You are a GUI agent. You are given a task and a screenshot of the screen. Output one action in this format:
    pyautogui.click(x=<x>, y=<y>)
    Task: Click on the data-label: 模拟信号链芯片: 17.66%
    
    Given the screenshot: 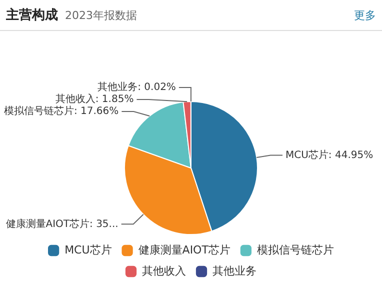 What is the action you would take?
    pyautogui.click(x=61, y=111)
    